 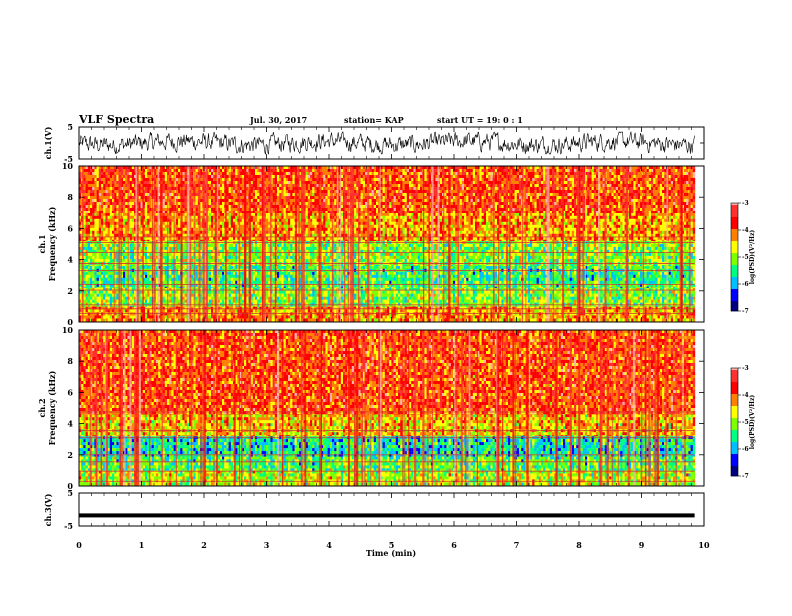 What do you see at coordinates (374, 120) in the screenshot?
I see `station-label: station= KAP` at bounding box center [374, 120].